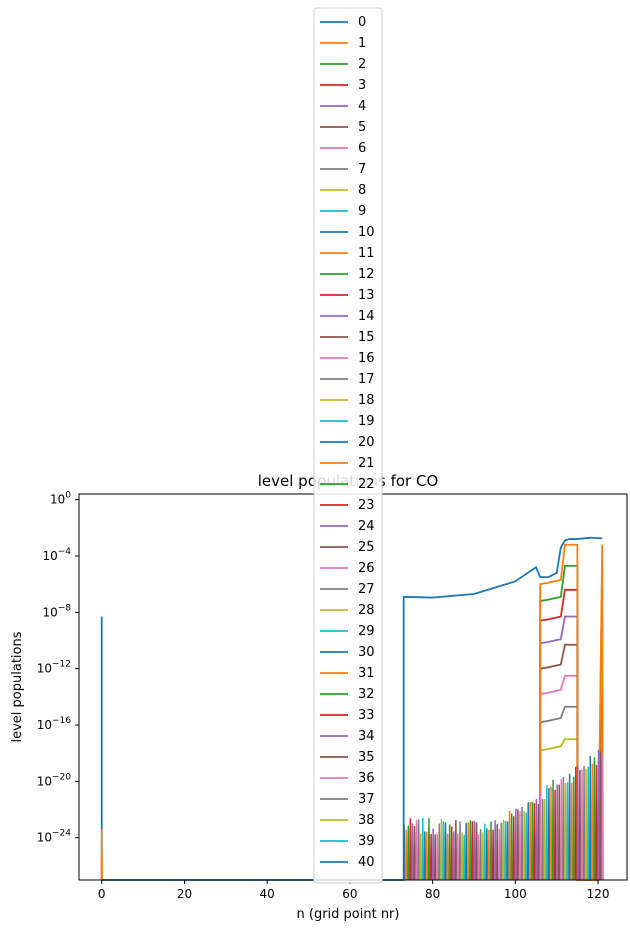  I want to click on legend-entry: 0, so click(362, 22).